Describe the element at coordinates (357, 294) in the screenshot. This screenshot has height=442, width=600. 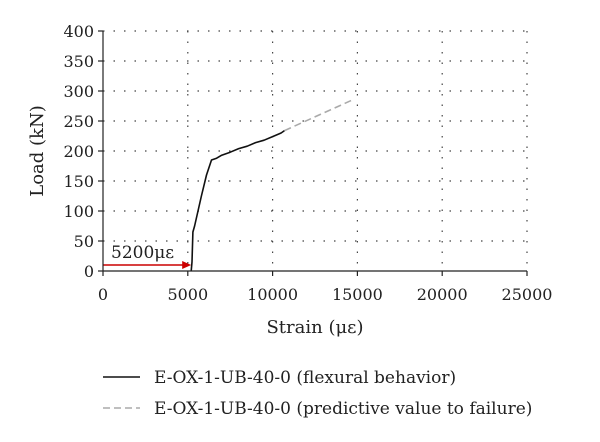
I see `x-tick-label-3: 15000` at that location.